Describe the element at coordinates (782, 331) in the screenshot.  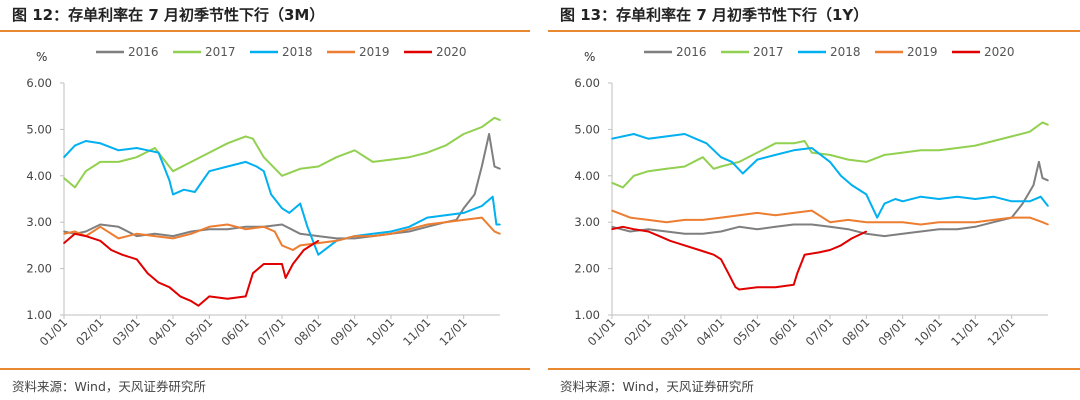
I see `x-tick-label: 06/01` at that location.